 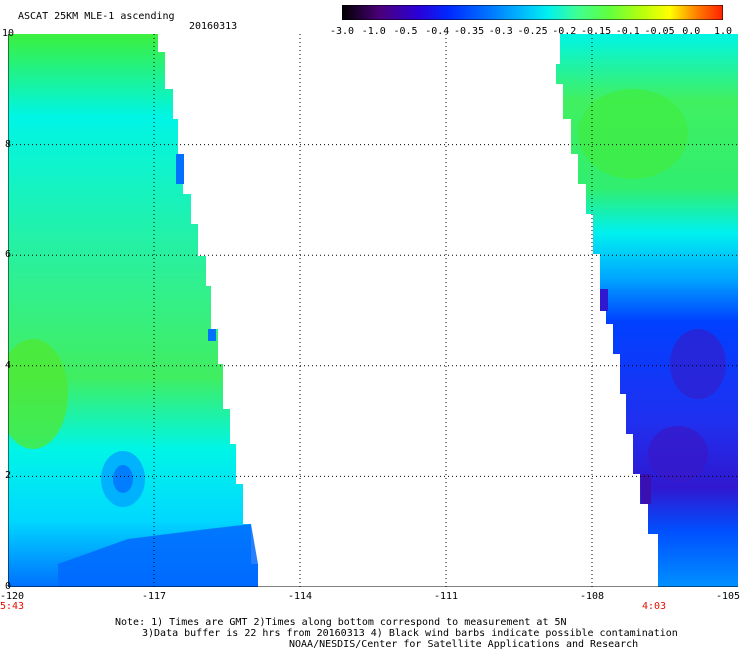 I want to click on colorbar-tick-label: -0.2, so click(x=564, y=31).